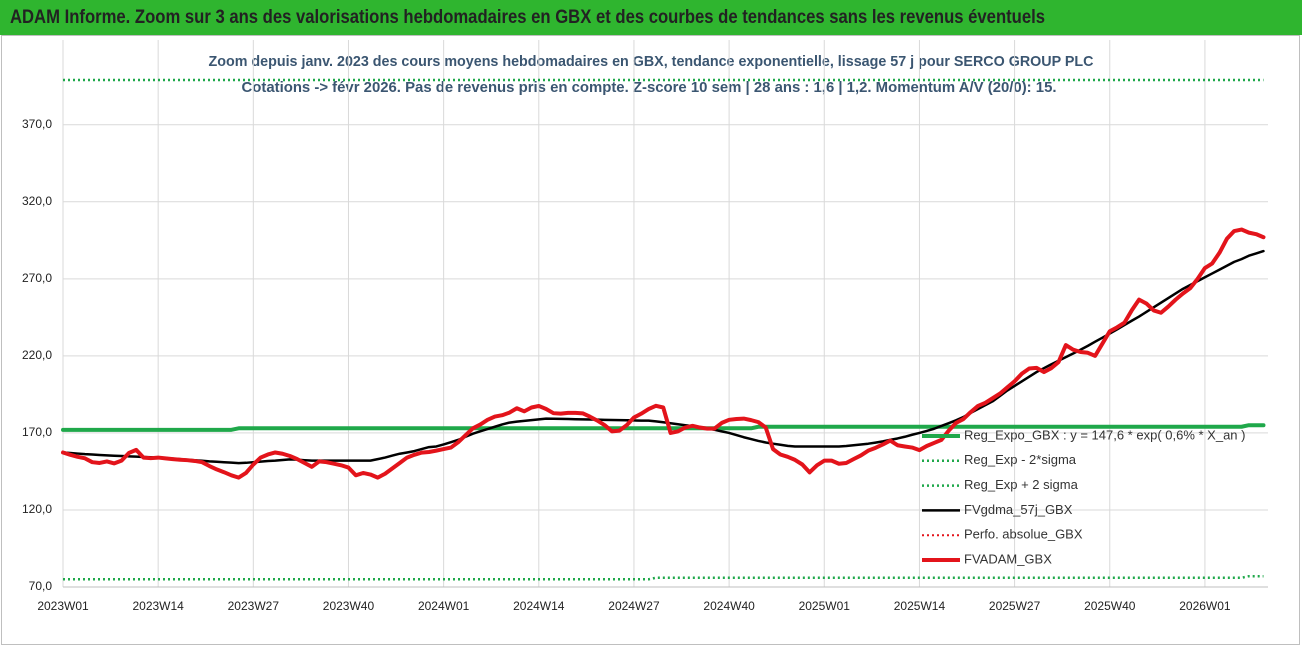 The image size is (1302, 647). Describe the element at coordinates (37, 124) in the screenshot. I see `y-tick-label: 370,0` at that location.